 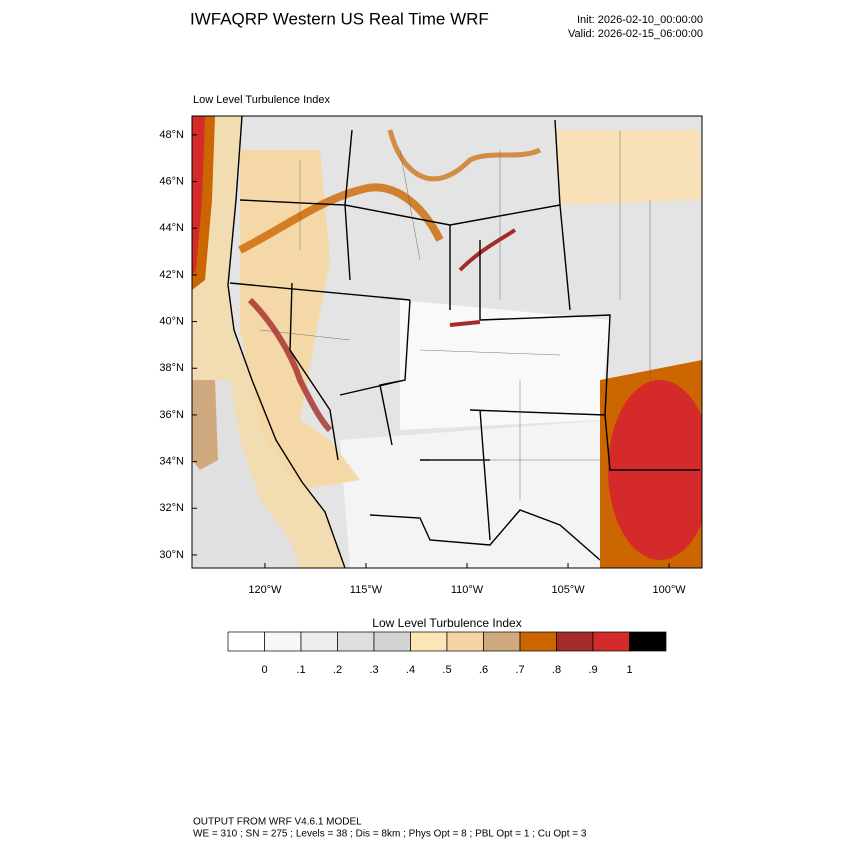 What do you see at coordinates (366, 590) in the screenshot?
I see `lon-tick-label: 115°W` at bounding box center [366, 590].